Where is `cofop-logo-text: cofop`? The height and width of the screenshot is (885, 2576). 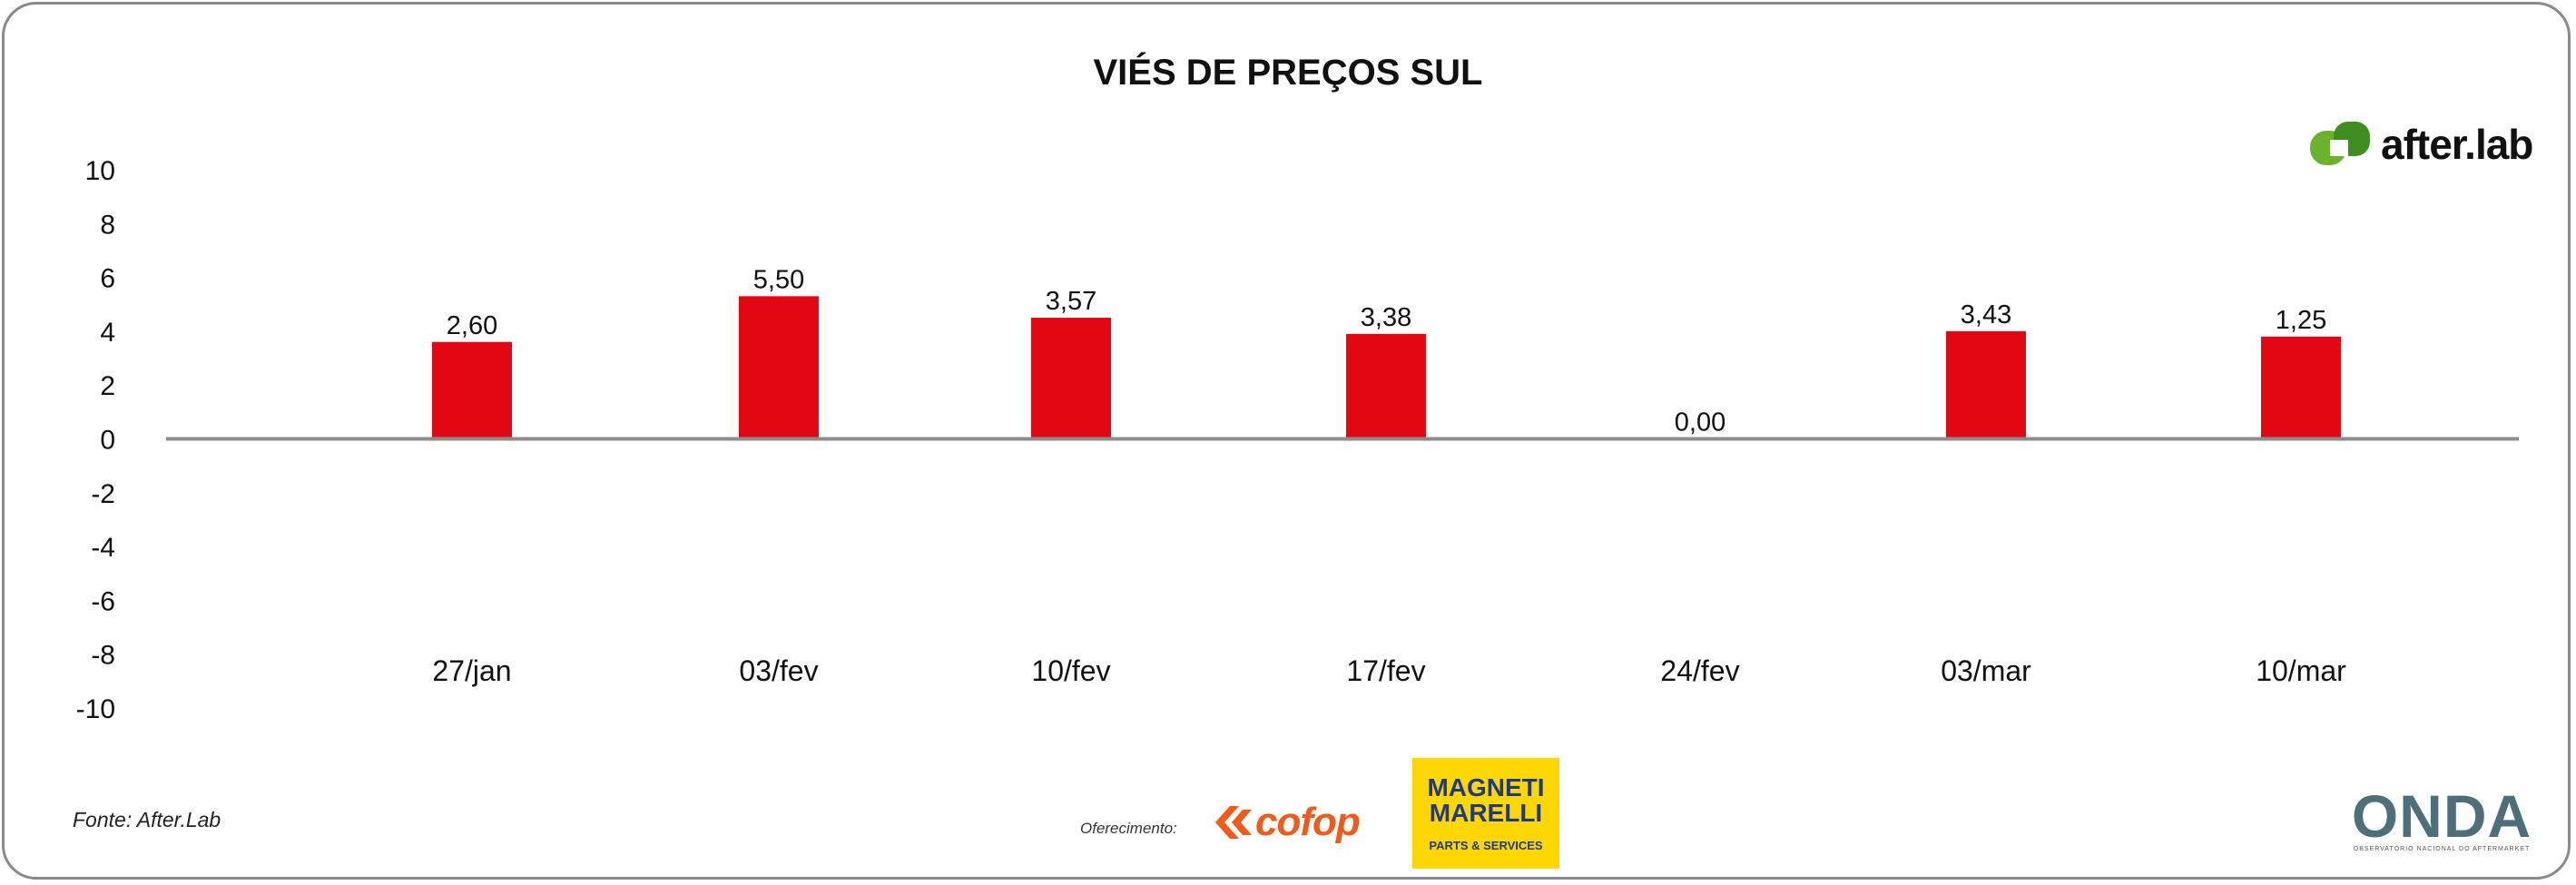 cofop-logo-text: cofop is located at coordinates (1308, 822).